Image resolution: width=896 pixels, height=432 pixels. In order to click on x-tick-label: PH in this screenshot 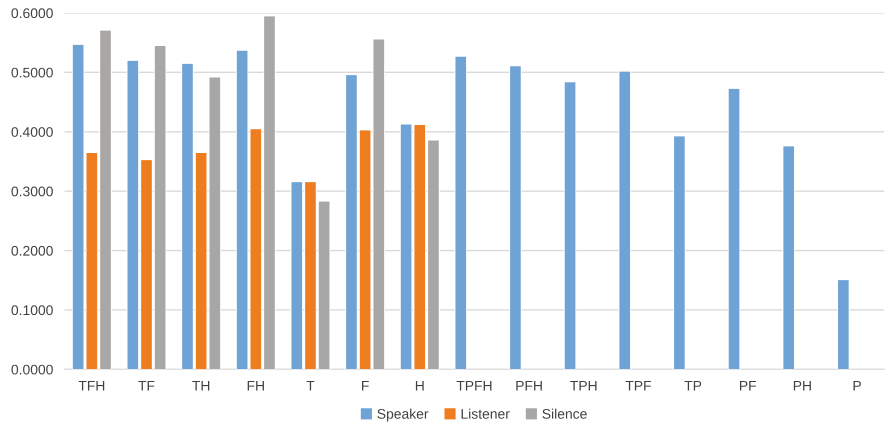, I will do `click(802, 385)`.